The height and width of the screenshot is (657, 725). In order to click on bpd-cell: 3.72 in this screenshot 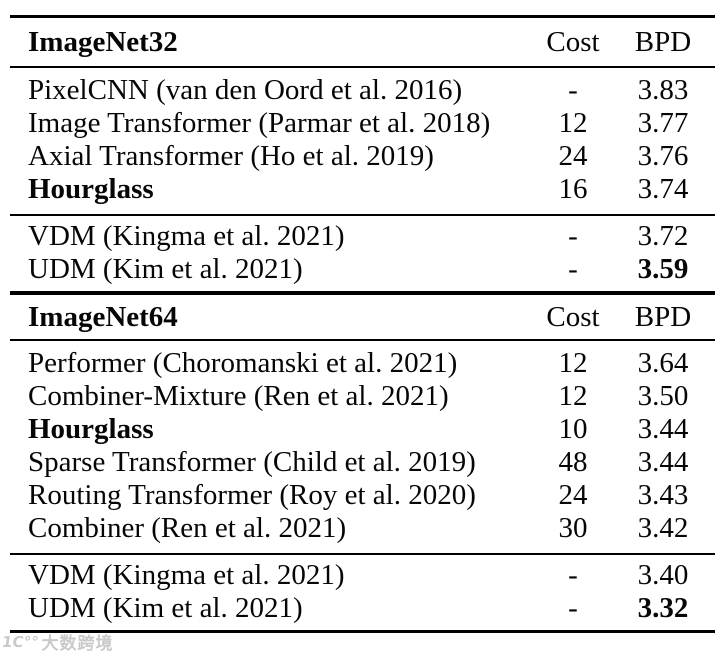, I will do `click(663, 236)`.